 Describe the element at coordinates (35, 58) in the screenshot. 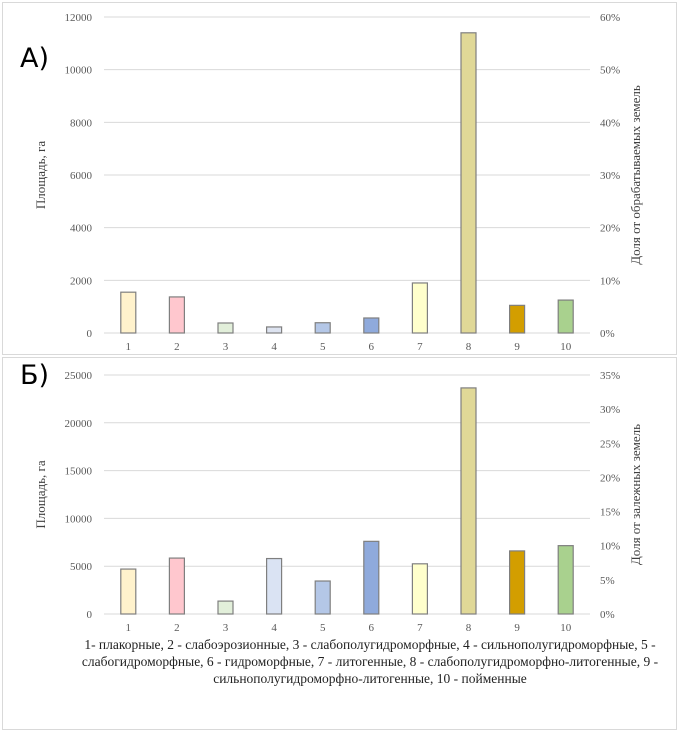

I see `panel-label-a: А)` at that location.